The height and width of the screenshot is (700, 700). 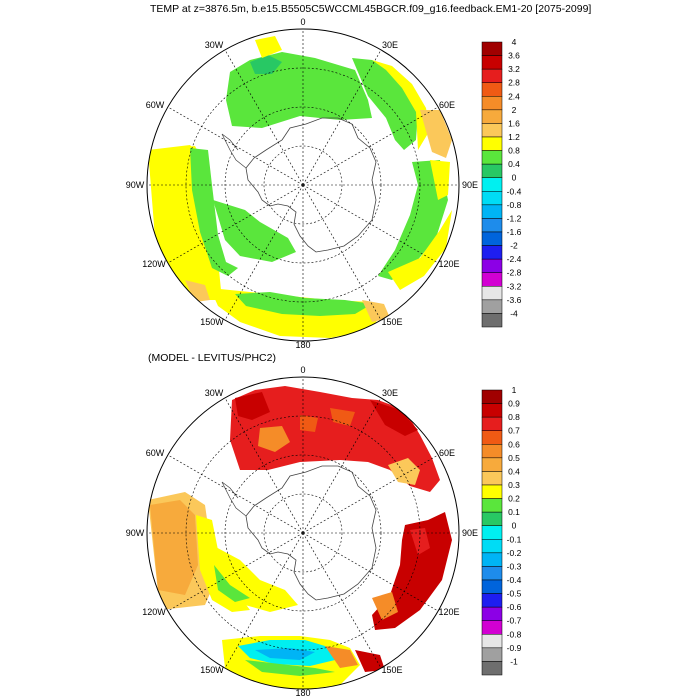 What do you see at coordinates (514, 444) in the screenshot?
I see `colorbar-label: 0.6` at bounding box center [514, 444].